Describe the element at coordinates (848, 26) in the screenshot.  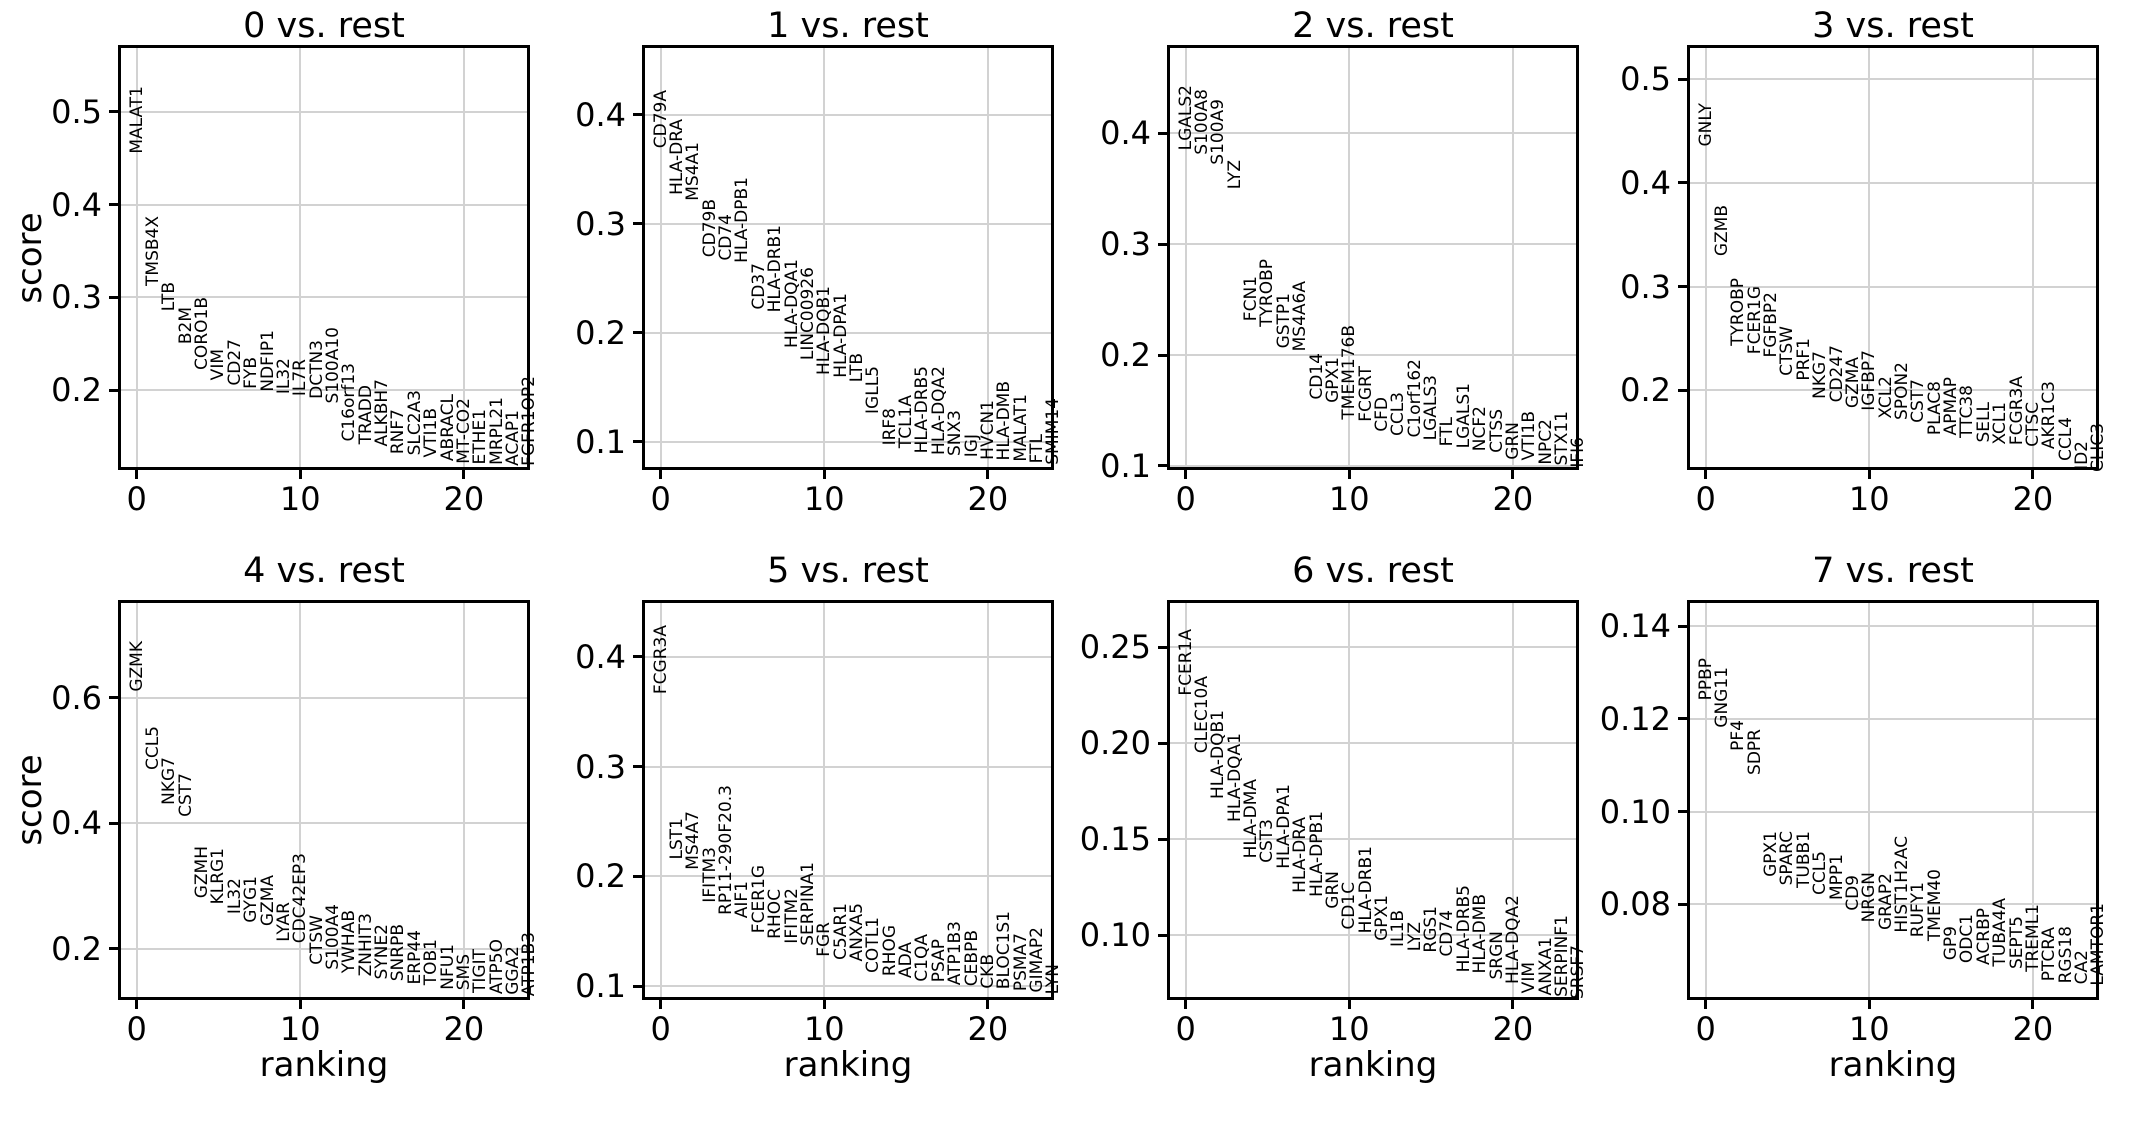
I see `subplot-title-1: 1 vs. rest` at that location.